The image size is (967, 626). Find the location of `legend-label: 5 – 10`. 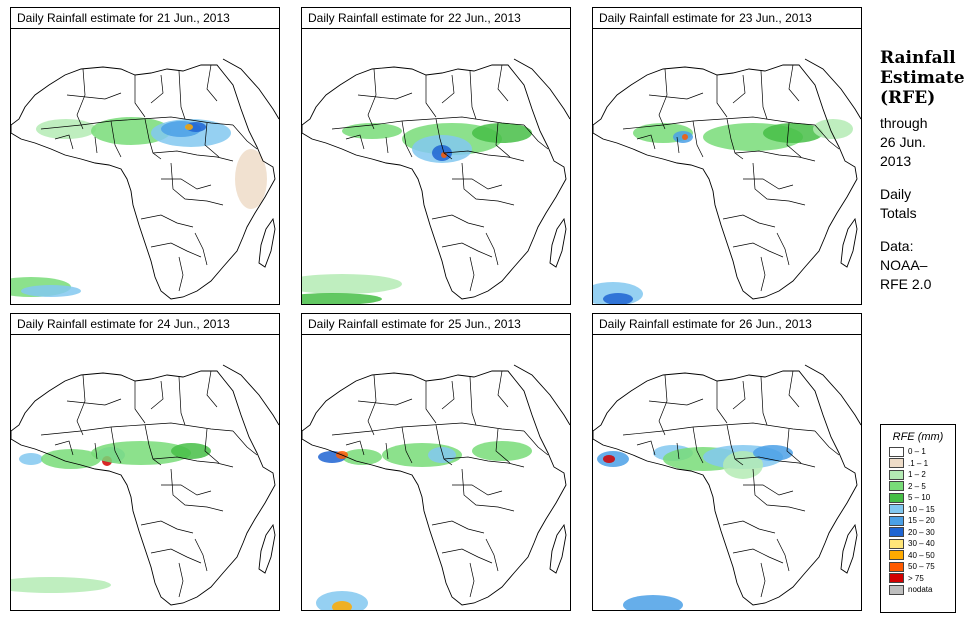

legend-label: 5 – 10 is located at coordinates (919, 498).